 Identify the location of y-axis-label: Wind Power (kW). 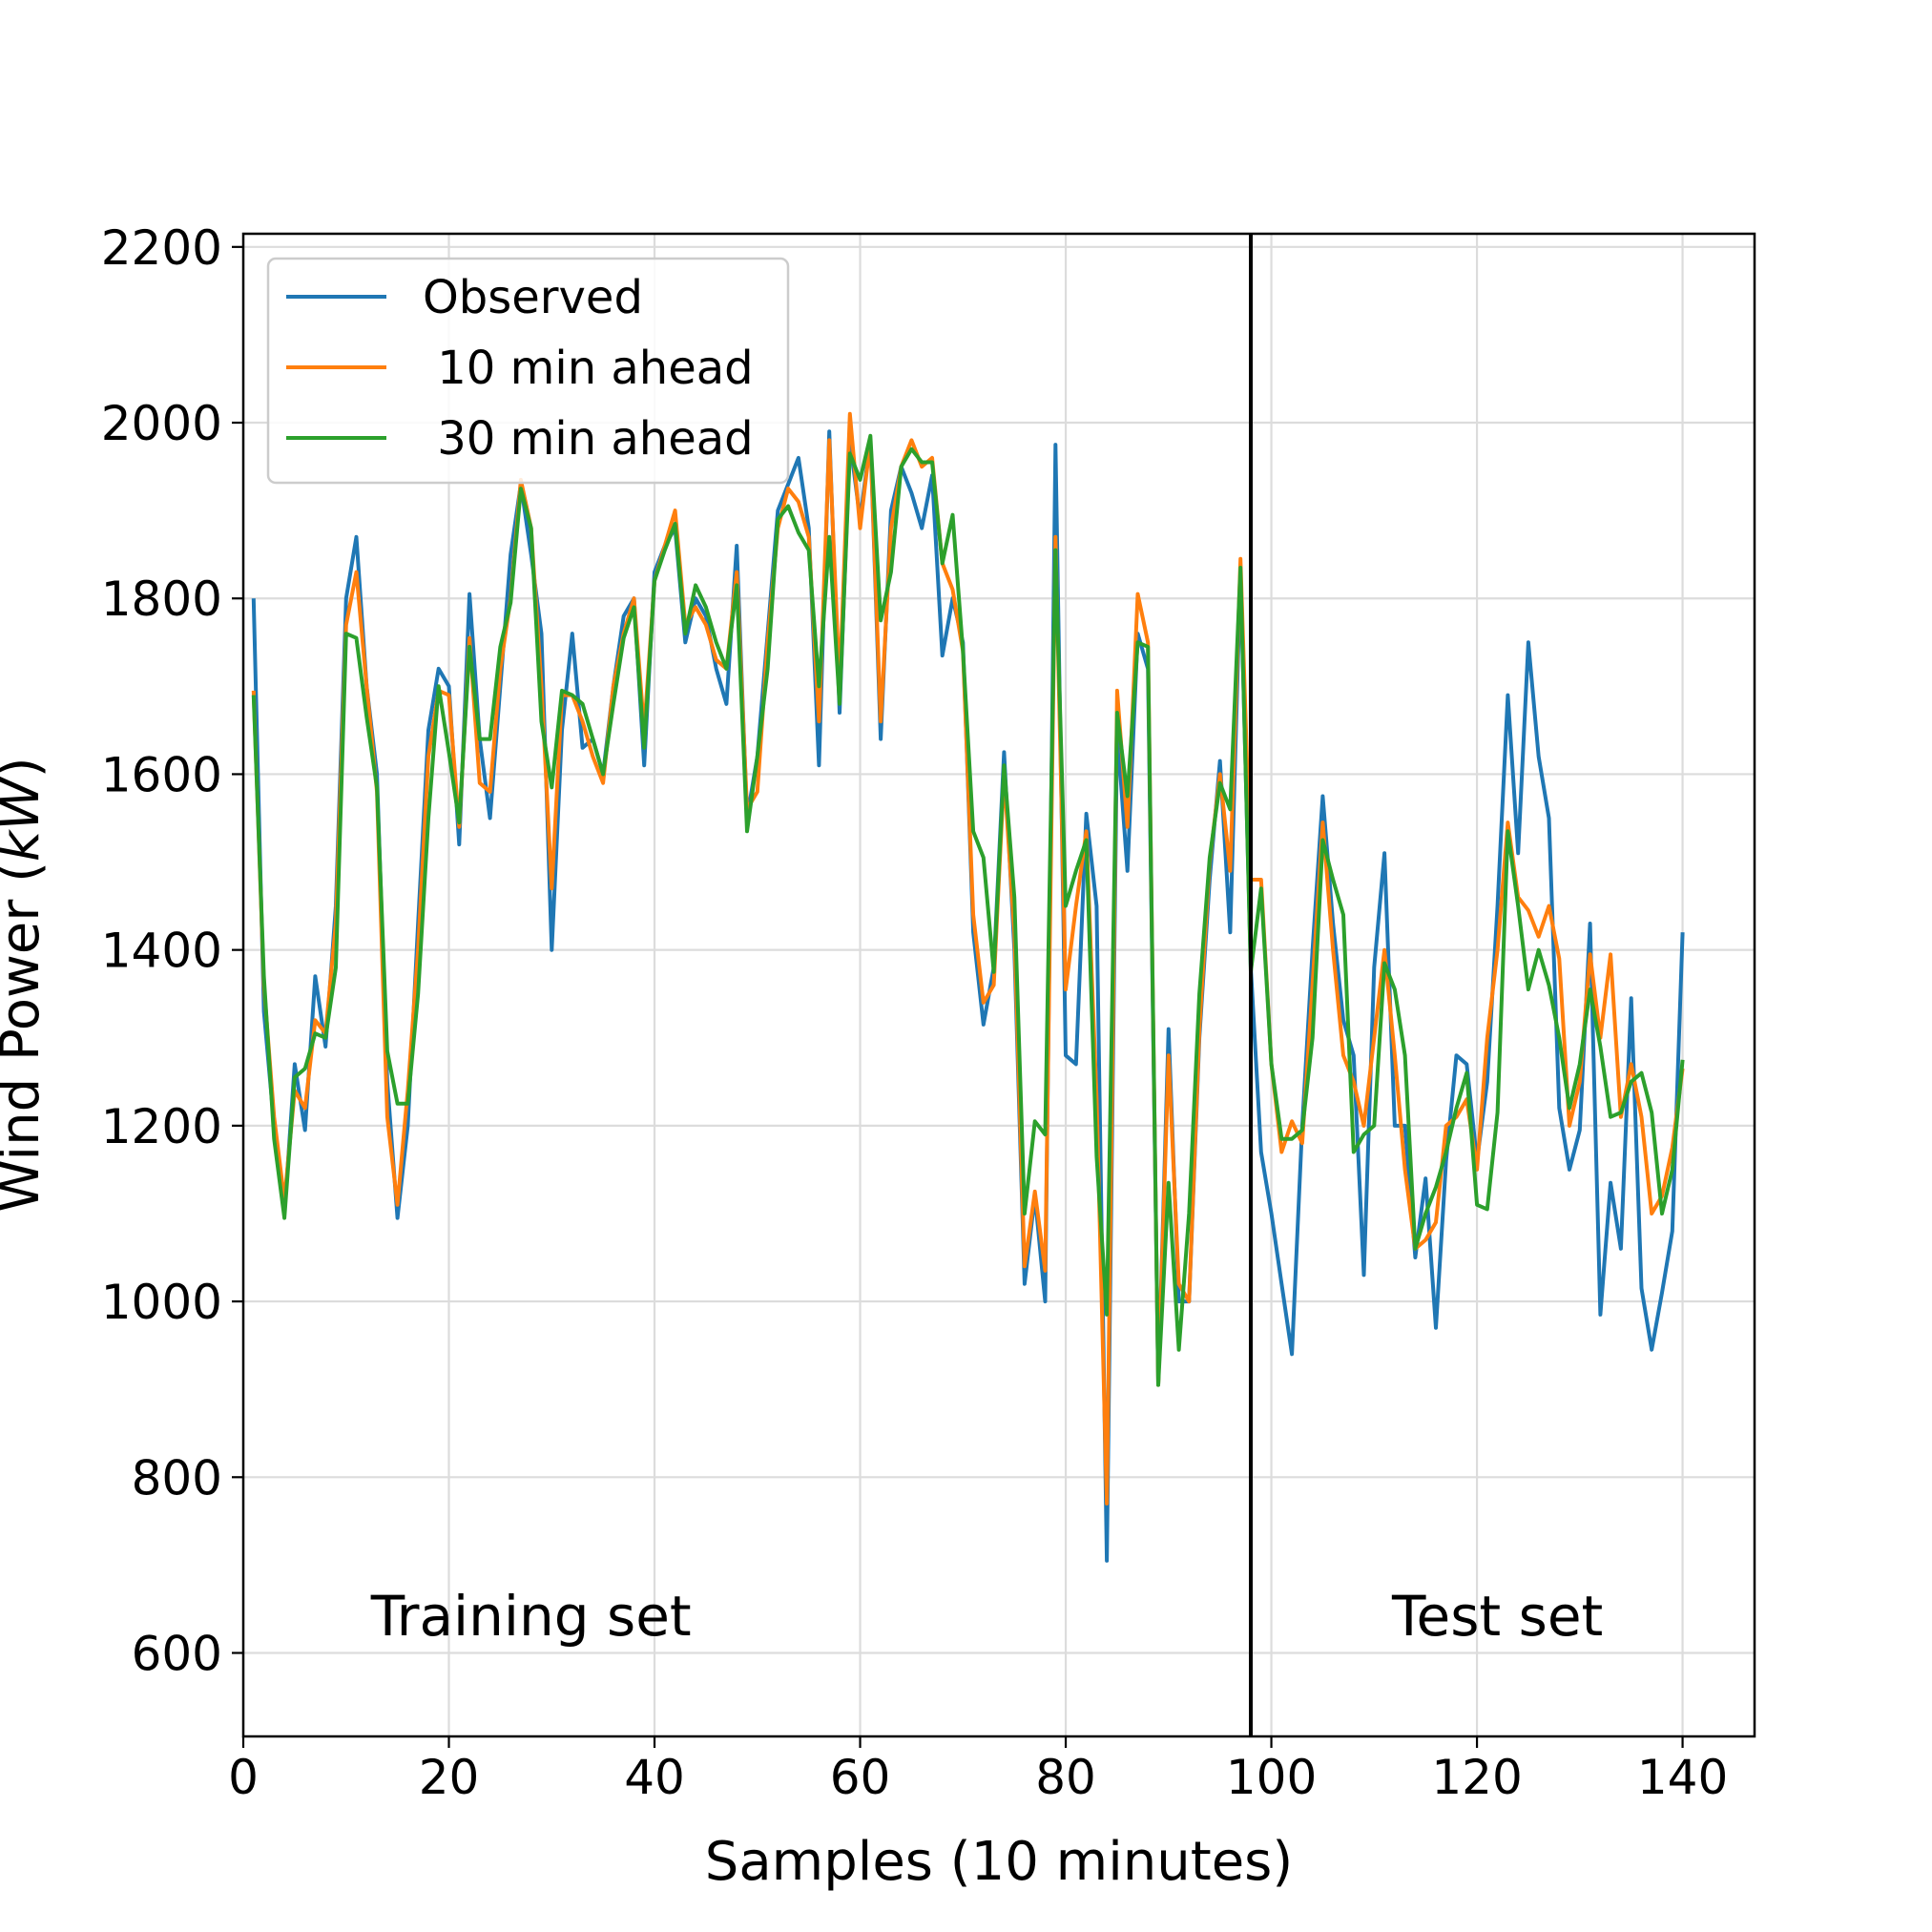
(26, 984).